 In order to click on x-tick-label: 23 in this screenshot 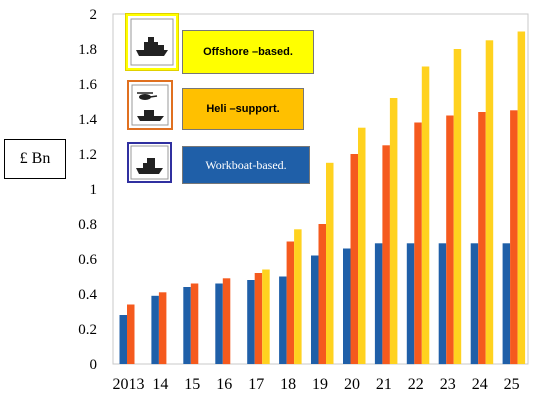, I will do `click(448, 384)`.